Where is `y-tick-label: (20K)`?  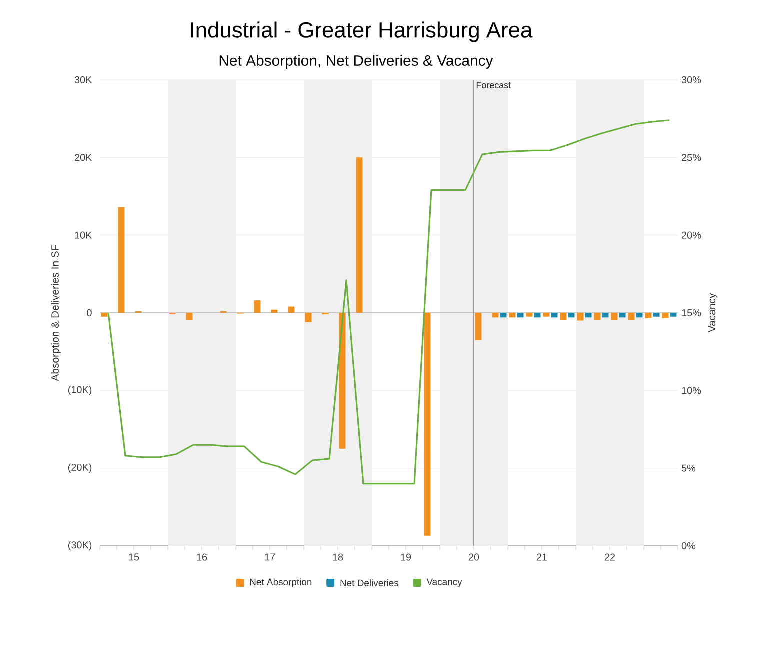 y-tick-label: (20K) is located at coordinates (80, 468).